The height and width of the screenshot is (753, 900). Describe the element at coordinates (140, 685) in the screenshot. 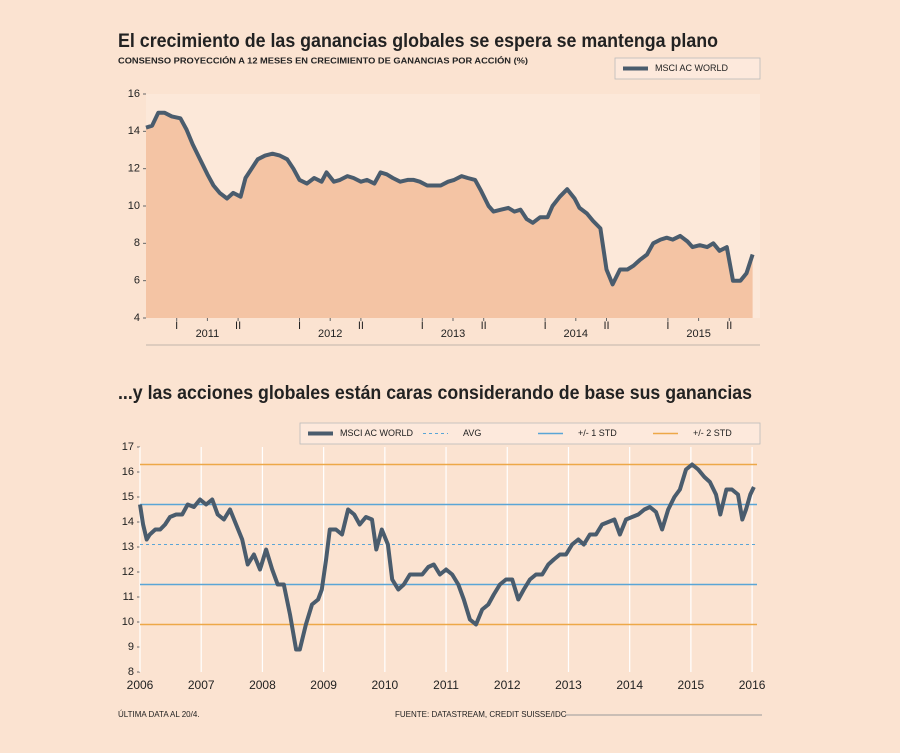

I see `x-tick-label: 2006` at that location.